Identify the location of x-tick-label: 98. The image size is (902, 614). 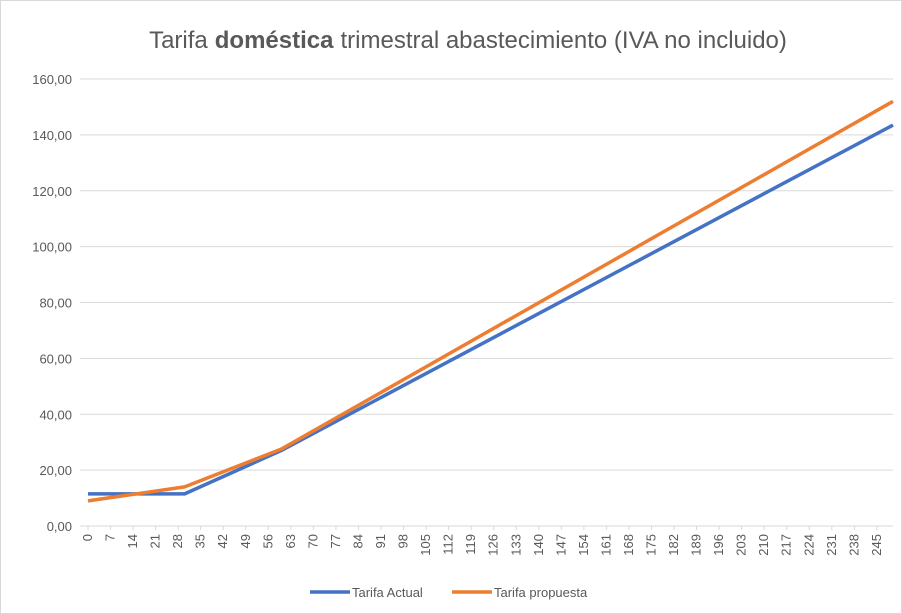
(403, 541).